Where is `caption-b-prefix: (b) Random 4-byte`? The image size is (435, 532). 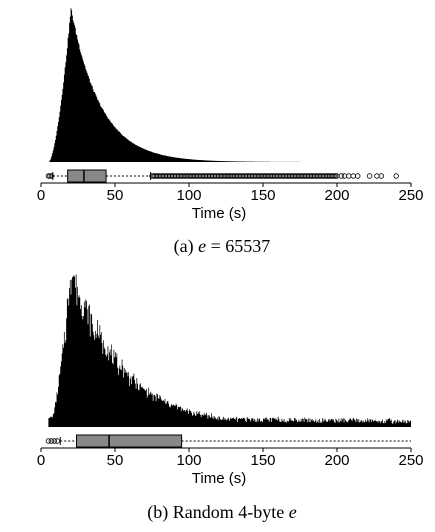
caption-b-prefix: (b) Random 4-byte is located at coordinates (217, 512).